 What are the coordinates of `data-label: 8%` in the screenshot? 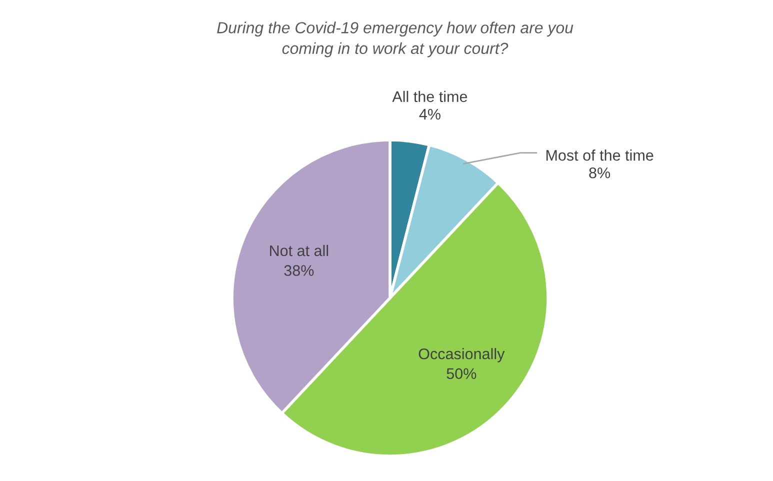 It's located at (599, 172).